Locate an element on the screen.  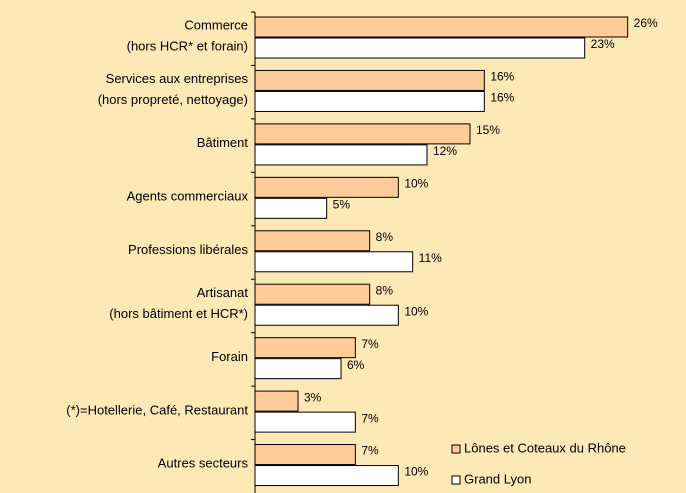
value-label: 15% is located at coordinates (488, 130).